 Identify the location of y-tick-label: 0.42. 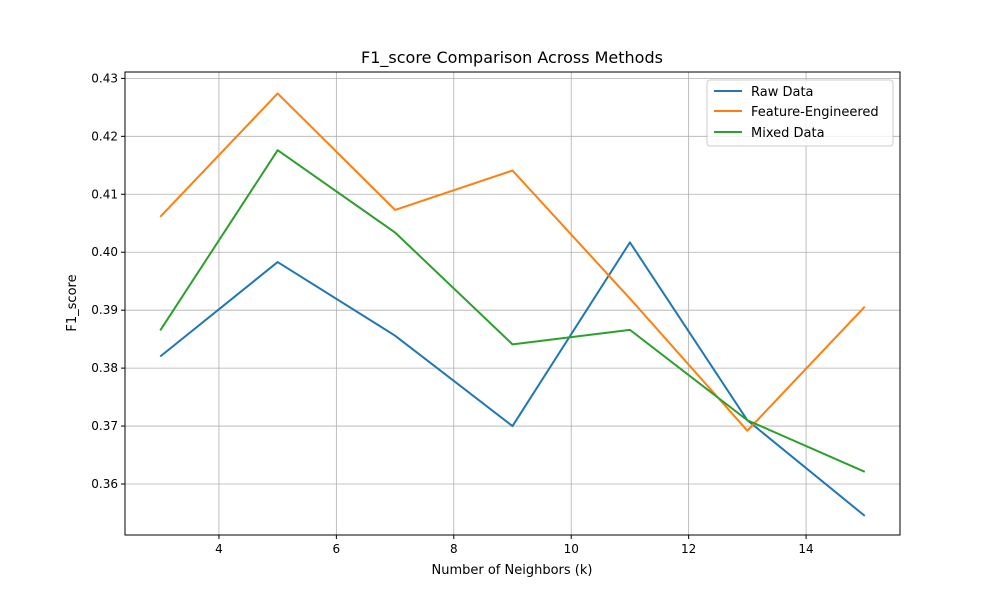
(104, 136).